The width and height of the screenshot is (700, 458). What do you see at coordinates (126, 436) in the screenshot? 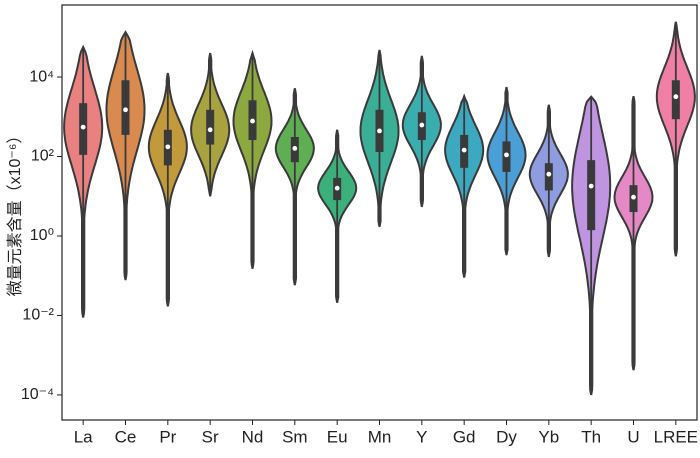
I see `x-tick-label: Ce` at bounding box center [126, 436].